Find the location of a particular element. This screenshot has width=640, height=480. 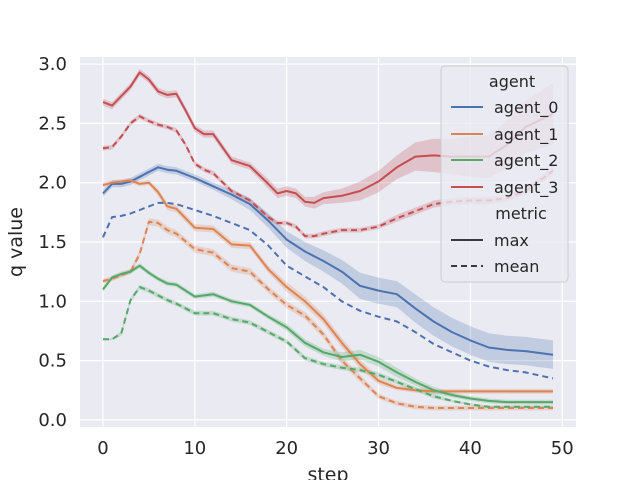

y-tick-label: 2.5 is located at coordinates (52, 123).